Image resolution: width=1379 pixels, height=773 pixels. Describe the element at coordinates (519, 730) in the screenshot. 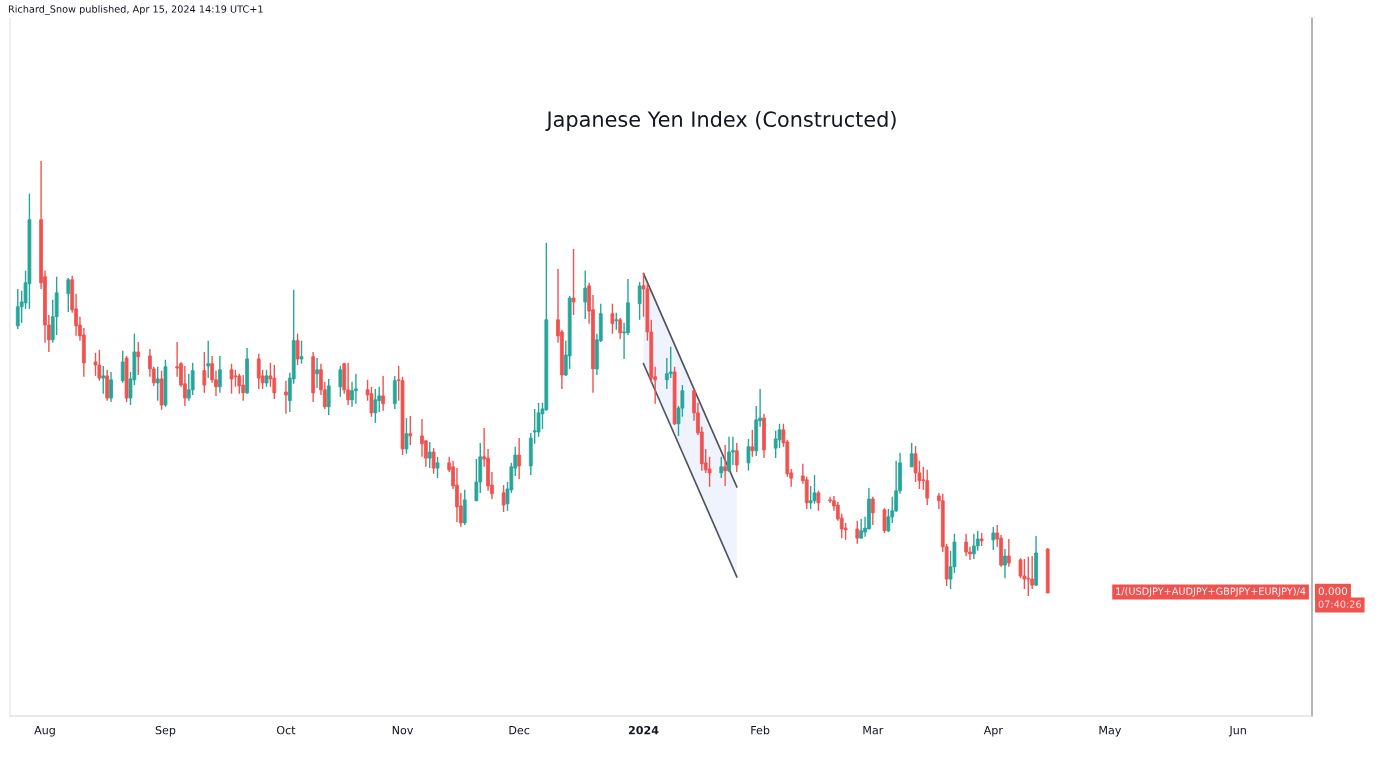

I see `x-tick-label: Dec` at that location.